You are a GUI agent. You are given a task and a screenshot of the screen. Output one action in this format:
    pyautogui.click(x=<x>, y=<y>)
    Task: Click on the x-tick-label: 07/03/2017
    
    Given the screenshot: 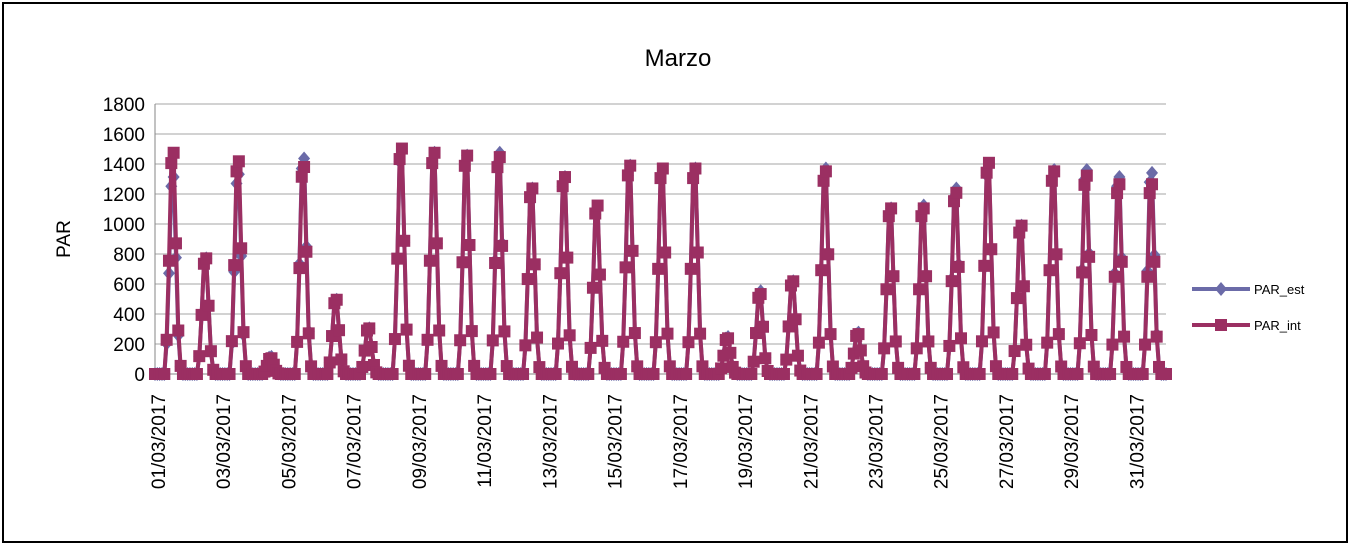 What is the action you would take?
    pyautogui.click(x=355, y=441)
    